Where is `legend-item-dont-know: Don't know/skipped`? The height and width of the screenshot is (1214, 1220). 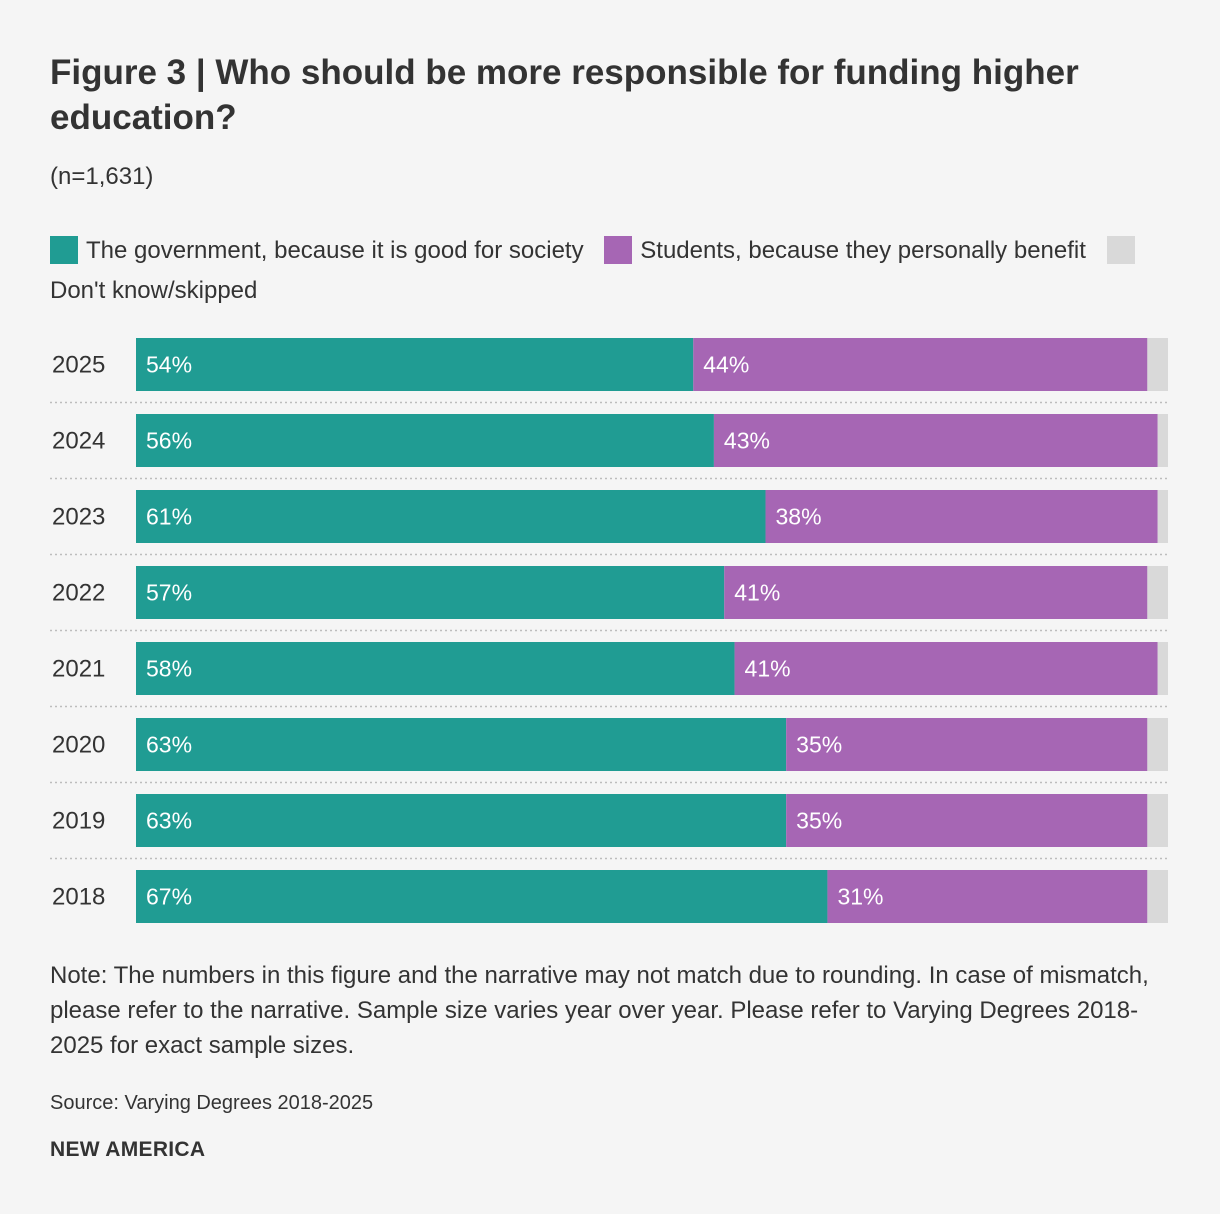 legend-item-dont-know: Don't know/skipped is located at coordinates (596, 270).